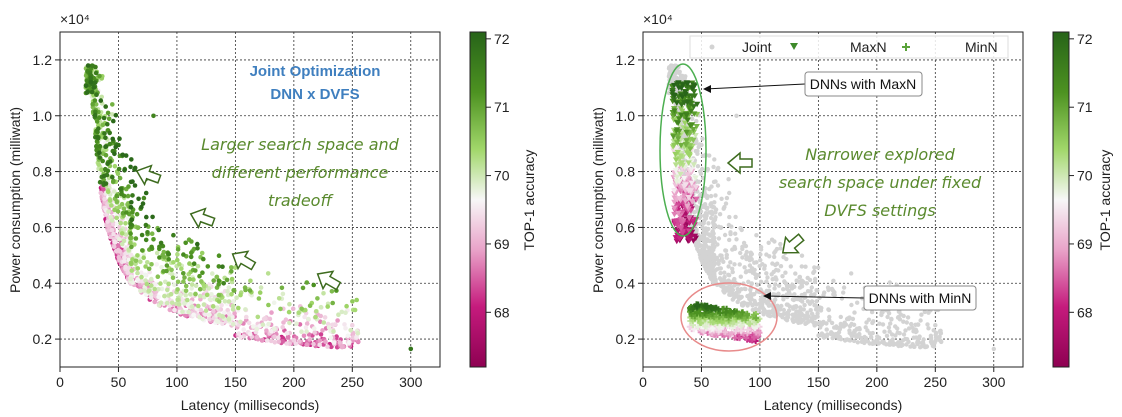 This screenshot has width=1122, height=417. What do you see at coordinates (870, 298) in the screenshot?
I see `callout-minn: DNNs with MinN` at bounding box center [870, 298].